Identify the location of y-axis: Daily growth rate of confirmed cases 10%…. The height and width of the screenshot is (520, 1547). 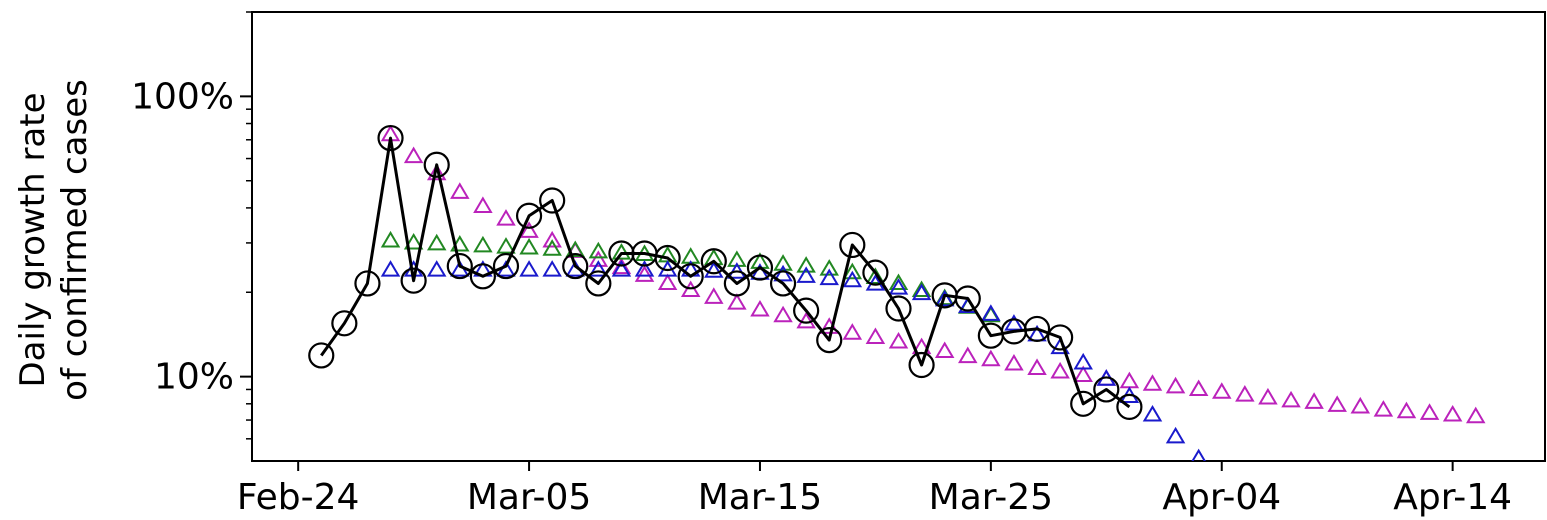
(132, 225).